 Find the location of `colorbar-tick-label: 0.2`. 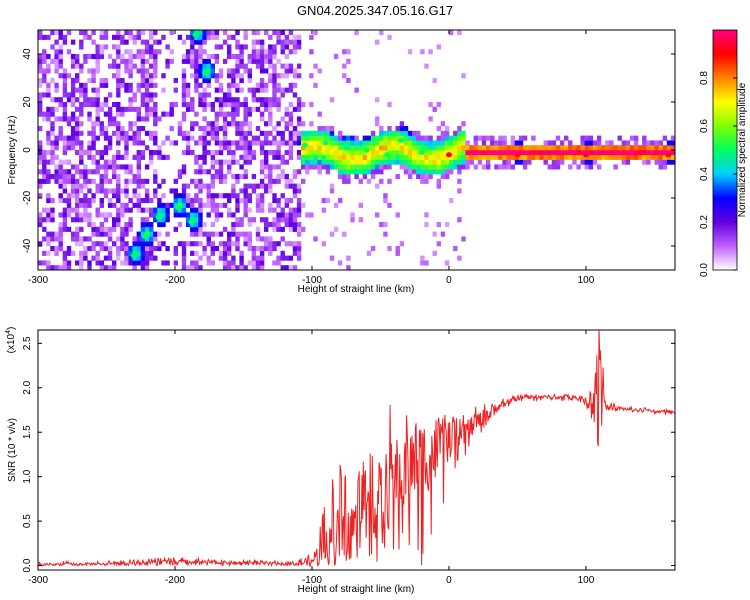

colorbar-tick-label: 0.2 is located at coordinates (704, 222).